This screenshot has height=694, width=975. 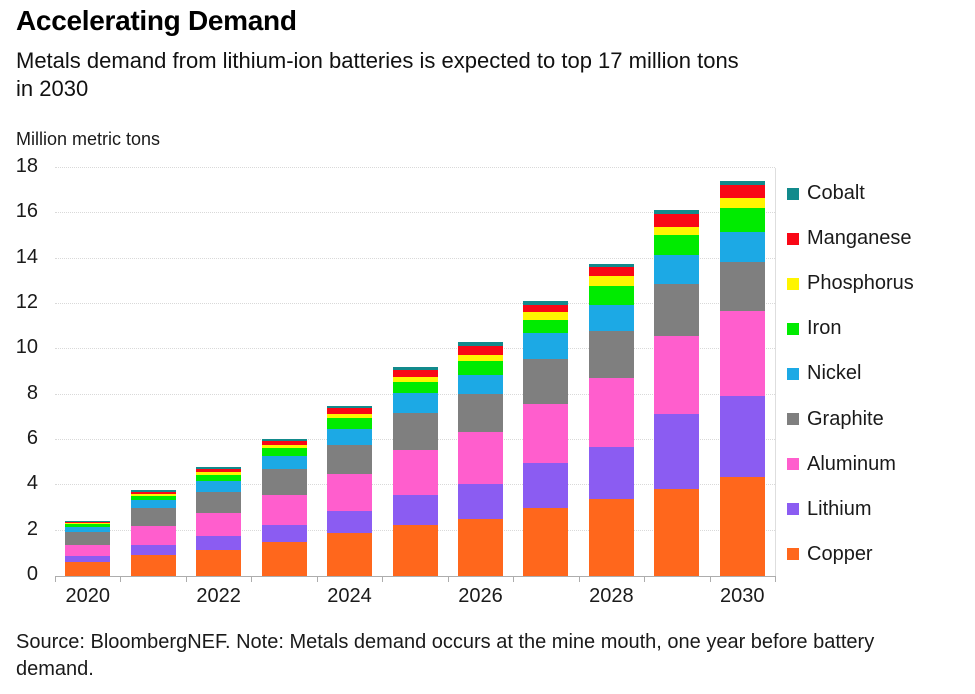 I want to click on y-tick-label: 18, so click(x=26, y=166).